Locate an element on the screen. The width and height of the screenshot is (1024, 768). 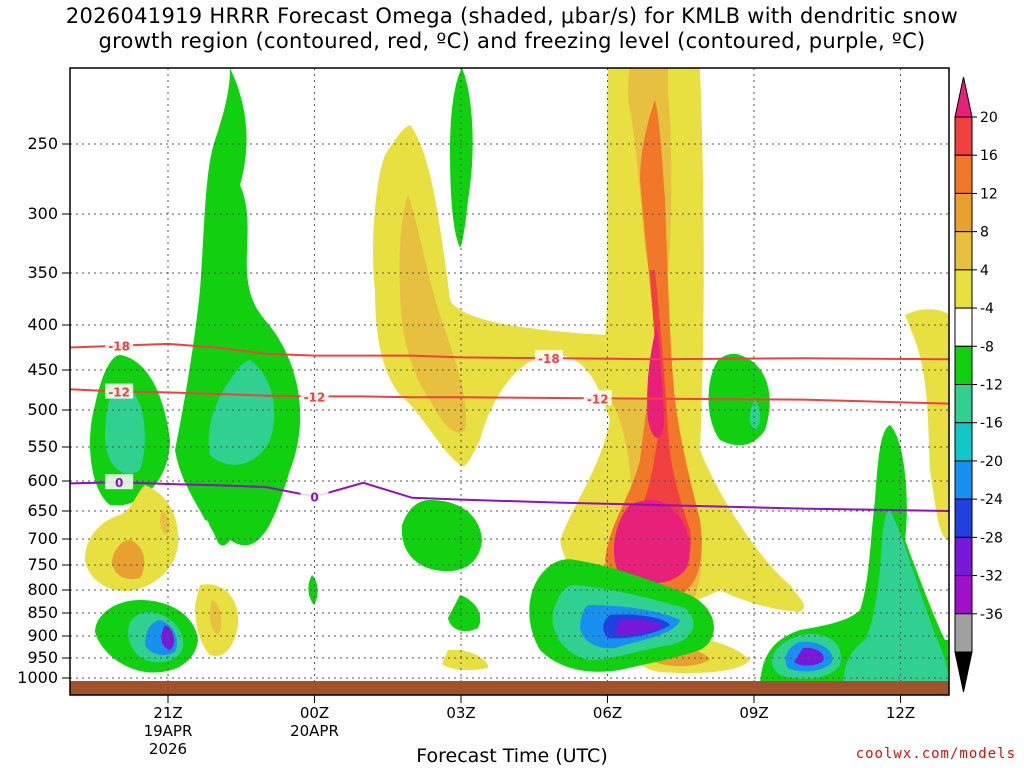
x-tick-label: 09Z is located at coordinates (753, 713).